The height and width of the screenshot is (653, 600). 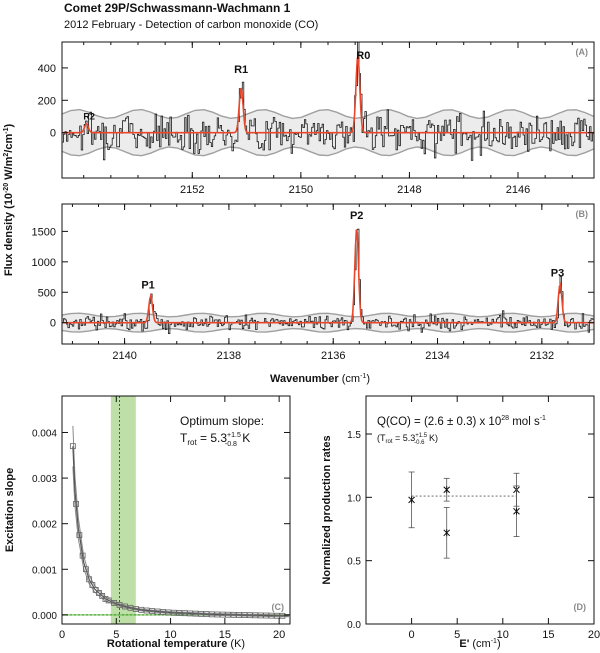 I want to click on y-tick-label: 400, so click(x=47, y=69).